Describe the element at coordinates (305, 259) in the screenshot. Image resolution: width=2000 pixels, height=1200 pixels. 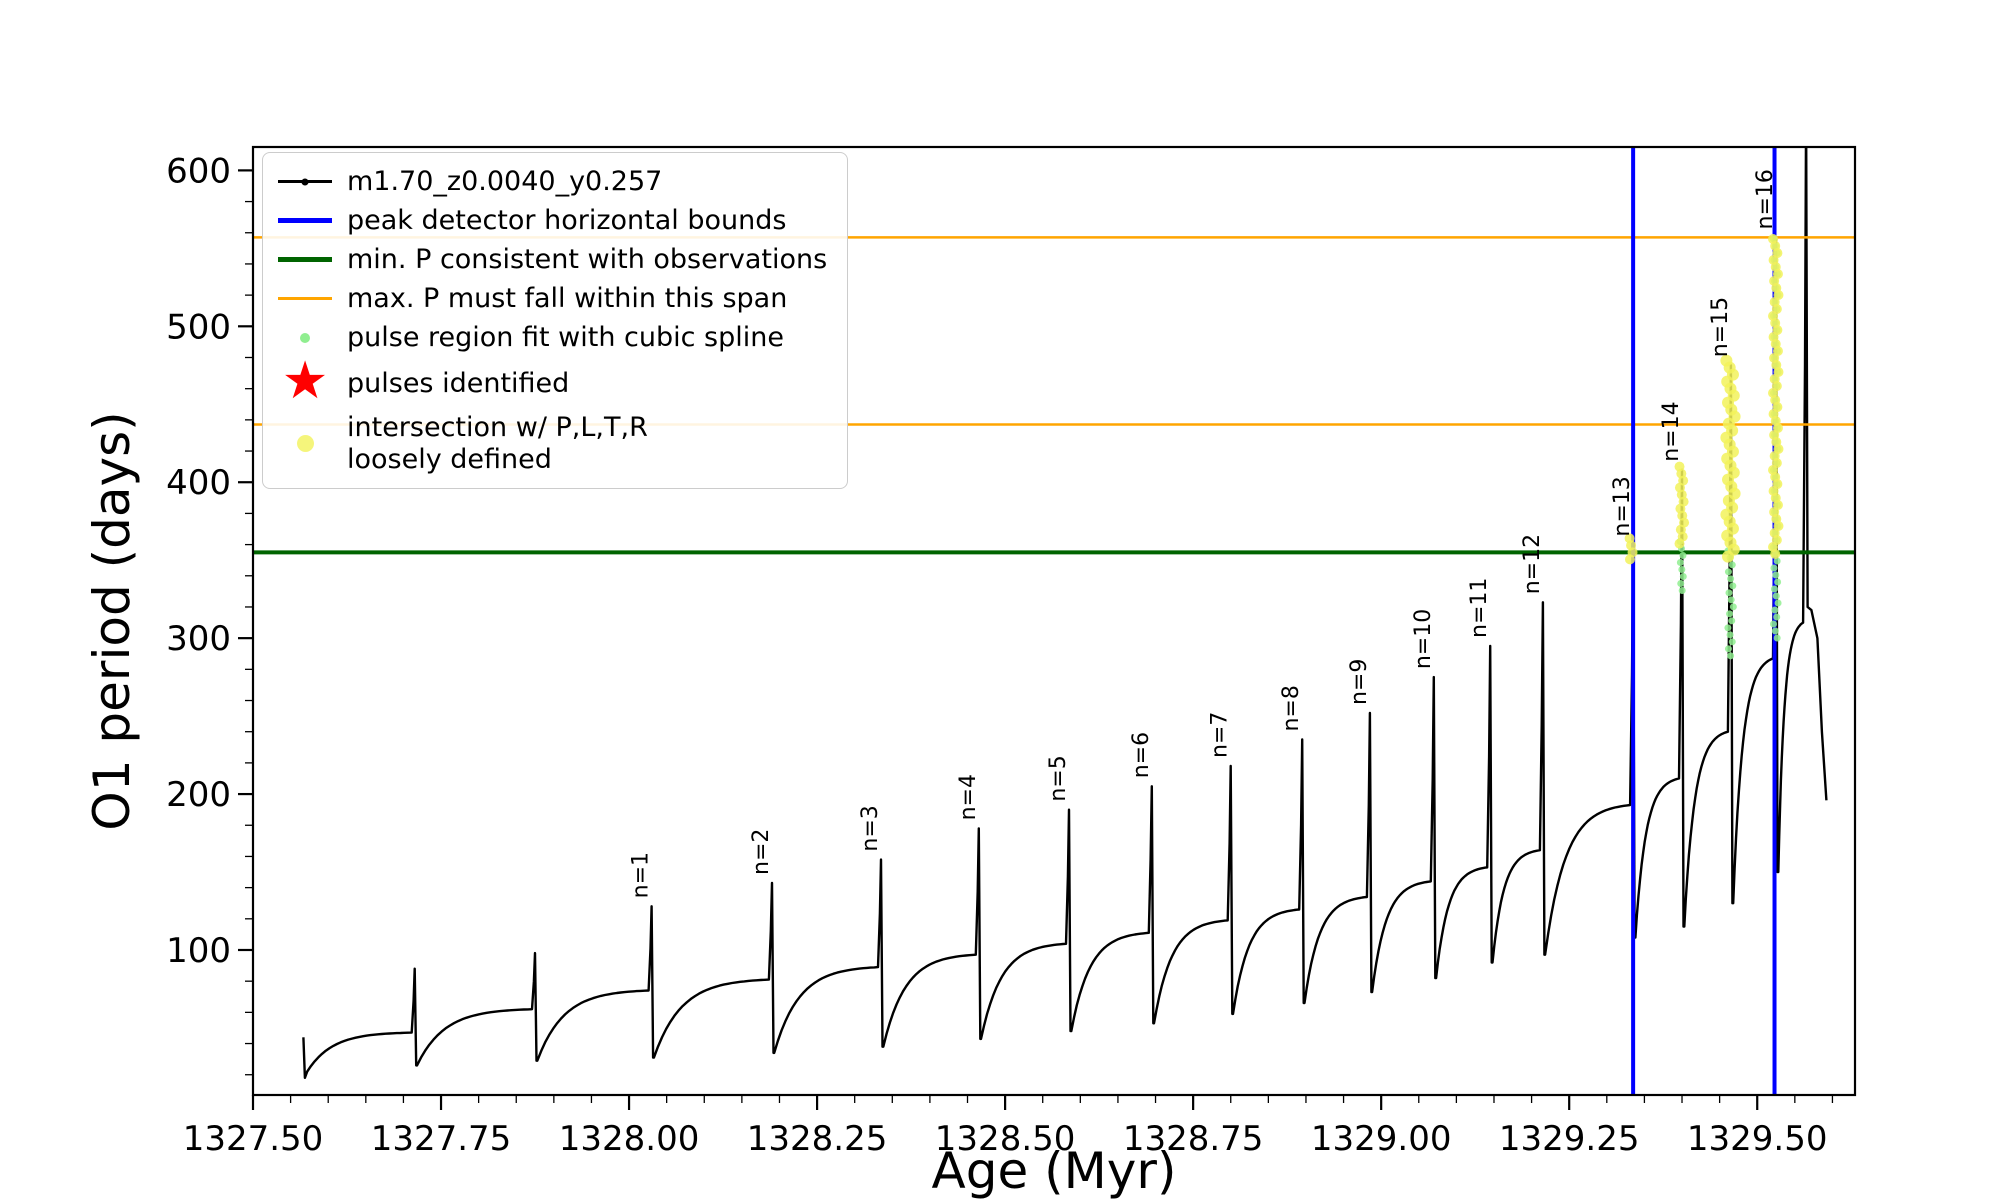
I see `green-line-icon` at that location.